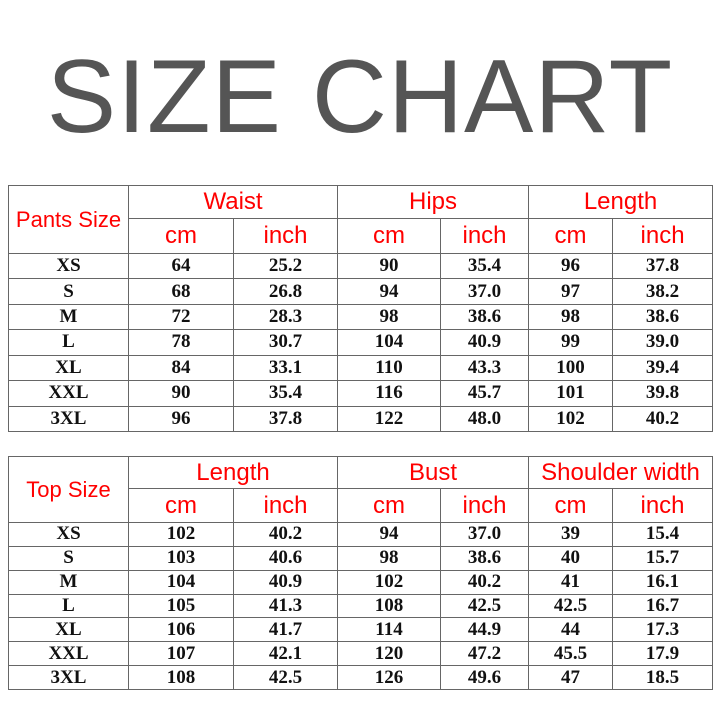  I want to click on value-cell: 28.3, so click(285, 317).